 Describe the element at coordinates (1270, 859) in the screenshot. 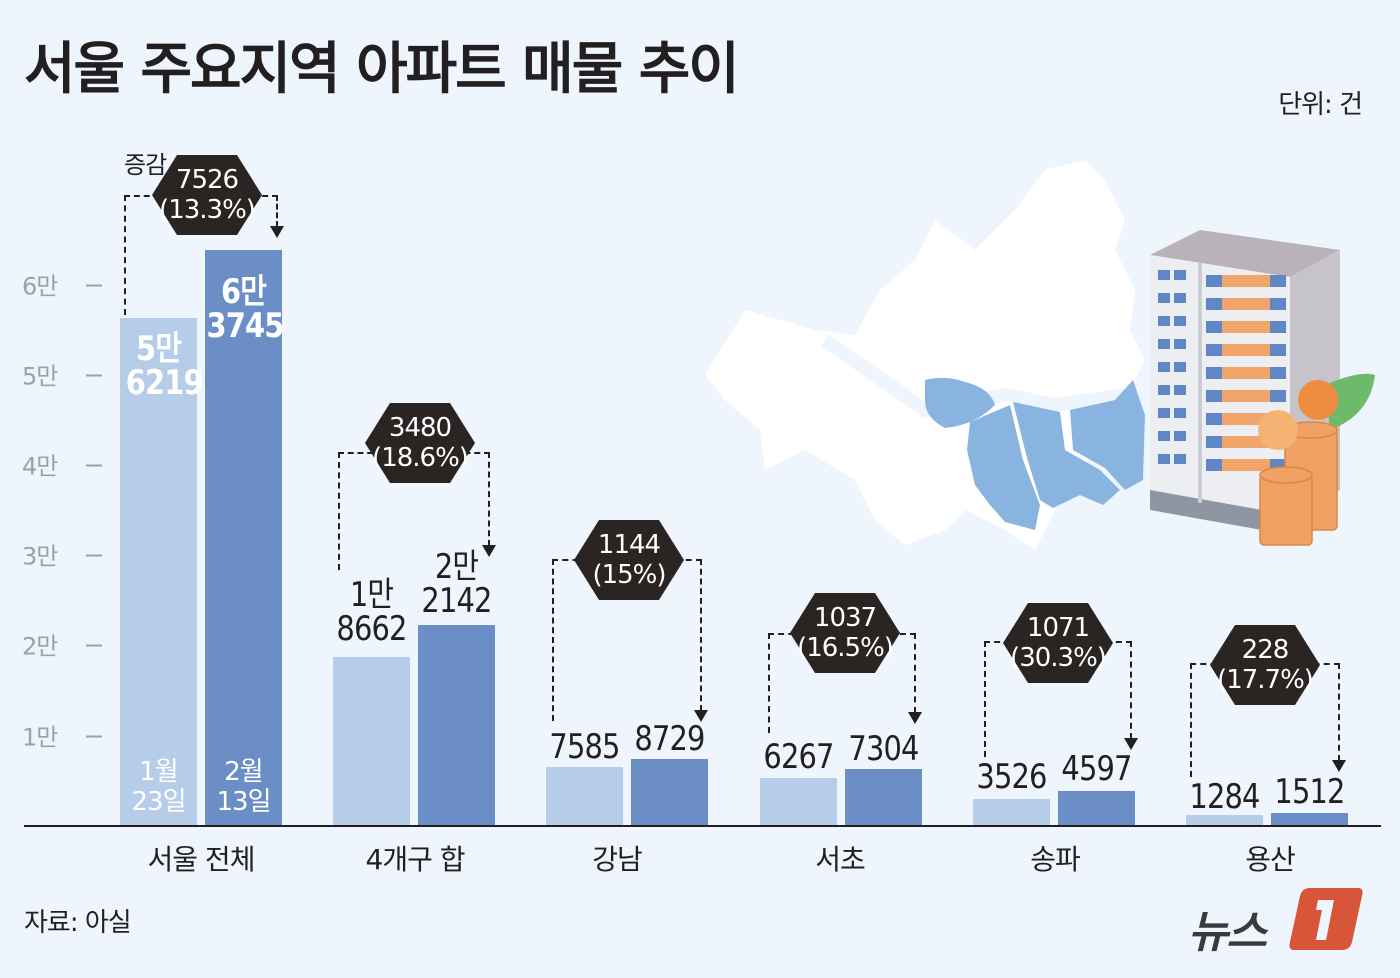

I see `category-label-yongsan: 용산` at that location.